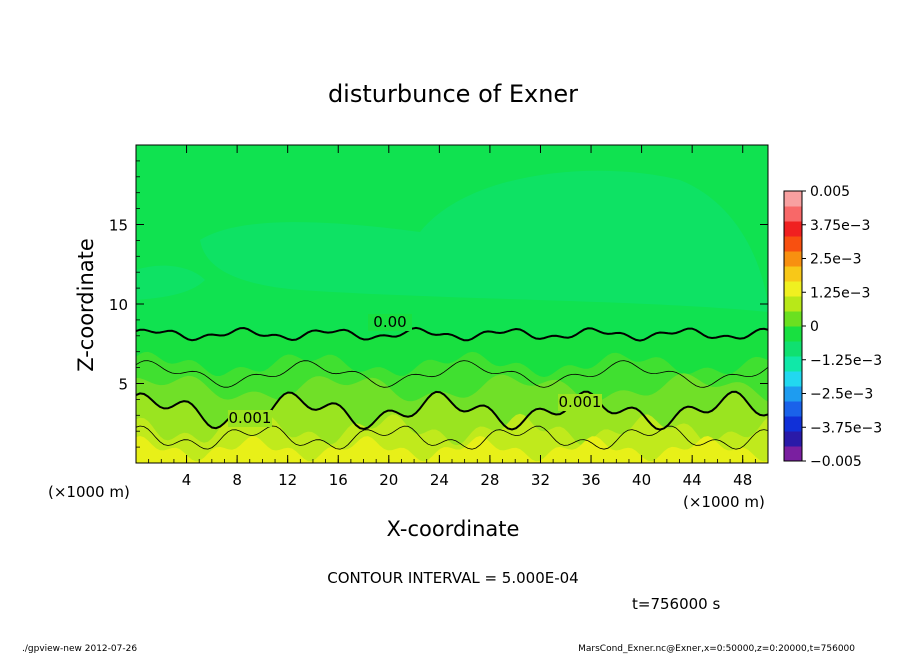 Image resolution: width=904 pixels, height=654 pixels. Describe the element at coordinates (118, 226) in the screenshot. I see `y-tick-label: 15` at that location.